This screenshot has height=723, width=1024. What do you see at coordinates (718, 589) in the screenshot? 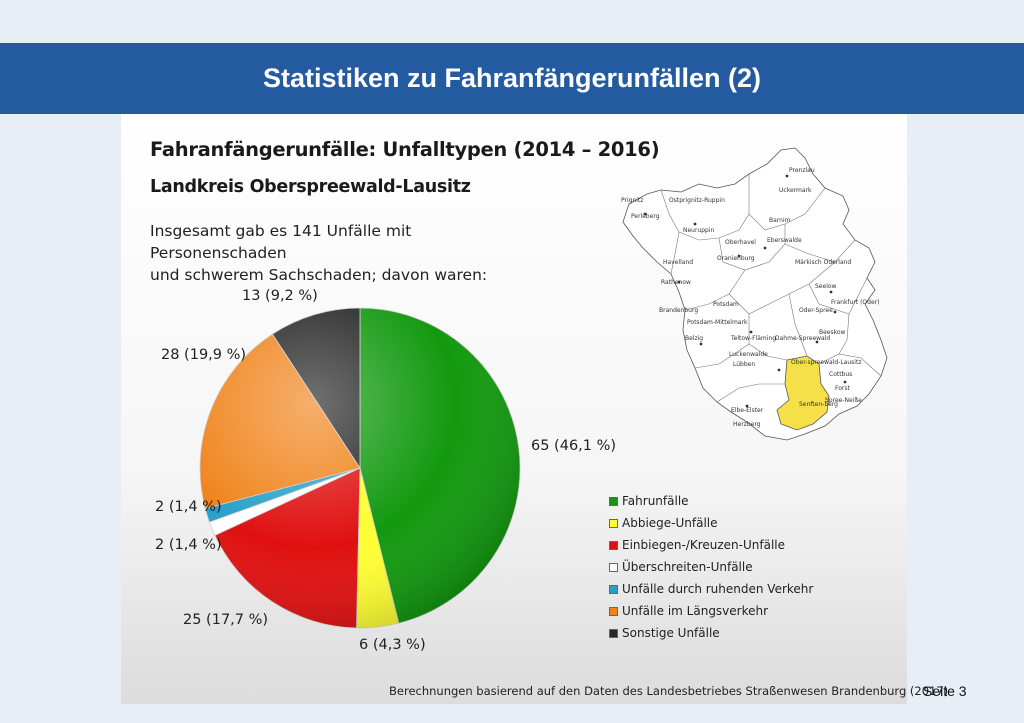
I see `legend-label: Unfälle durch ruhenden Verkehr` at bounding box center [718, 589].